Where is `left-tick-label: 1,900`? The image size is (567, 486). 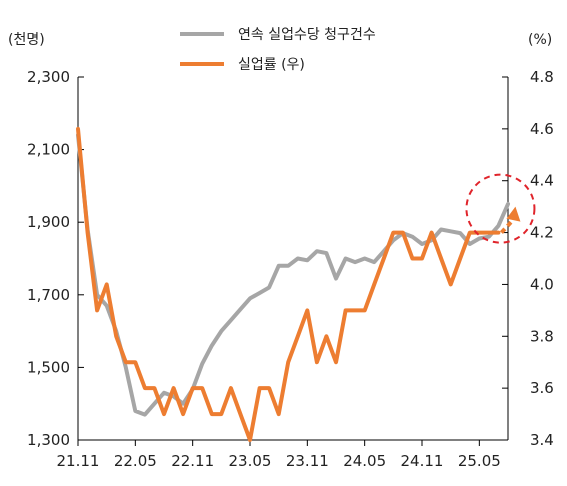 left-tick-label: 1,900 is located at coordinates (48, 222).